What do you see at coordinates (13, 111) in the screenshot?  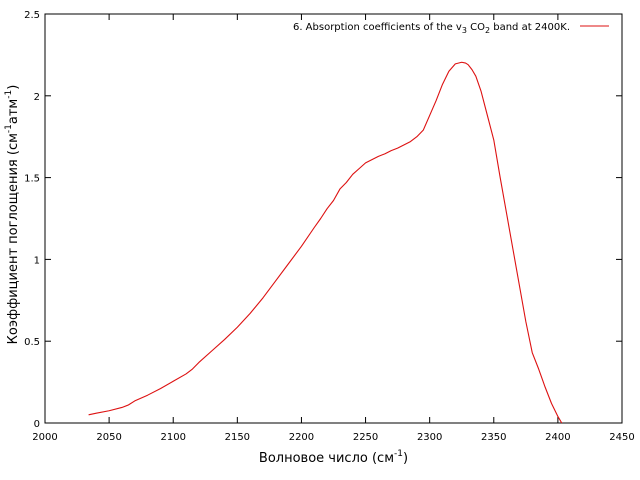 I see `y-axis-title-part-b: атм` at bounding box center [13, 111].